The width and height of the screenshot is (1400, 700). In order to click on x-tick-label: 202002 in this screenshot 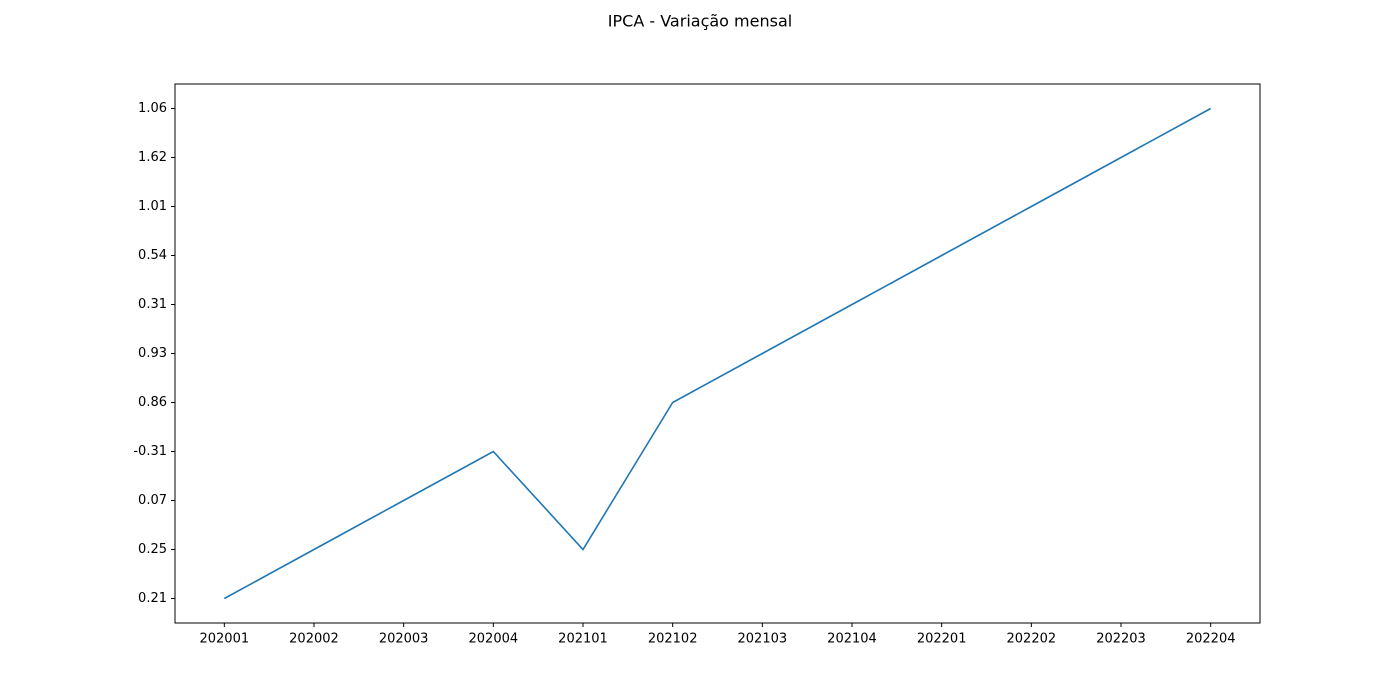, I will do `click(314, 639)`.